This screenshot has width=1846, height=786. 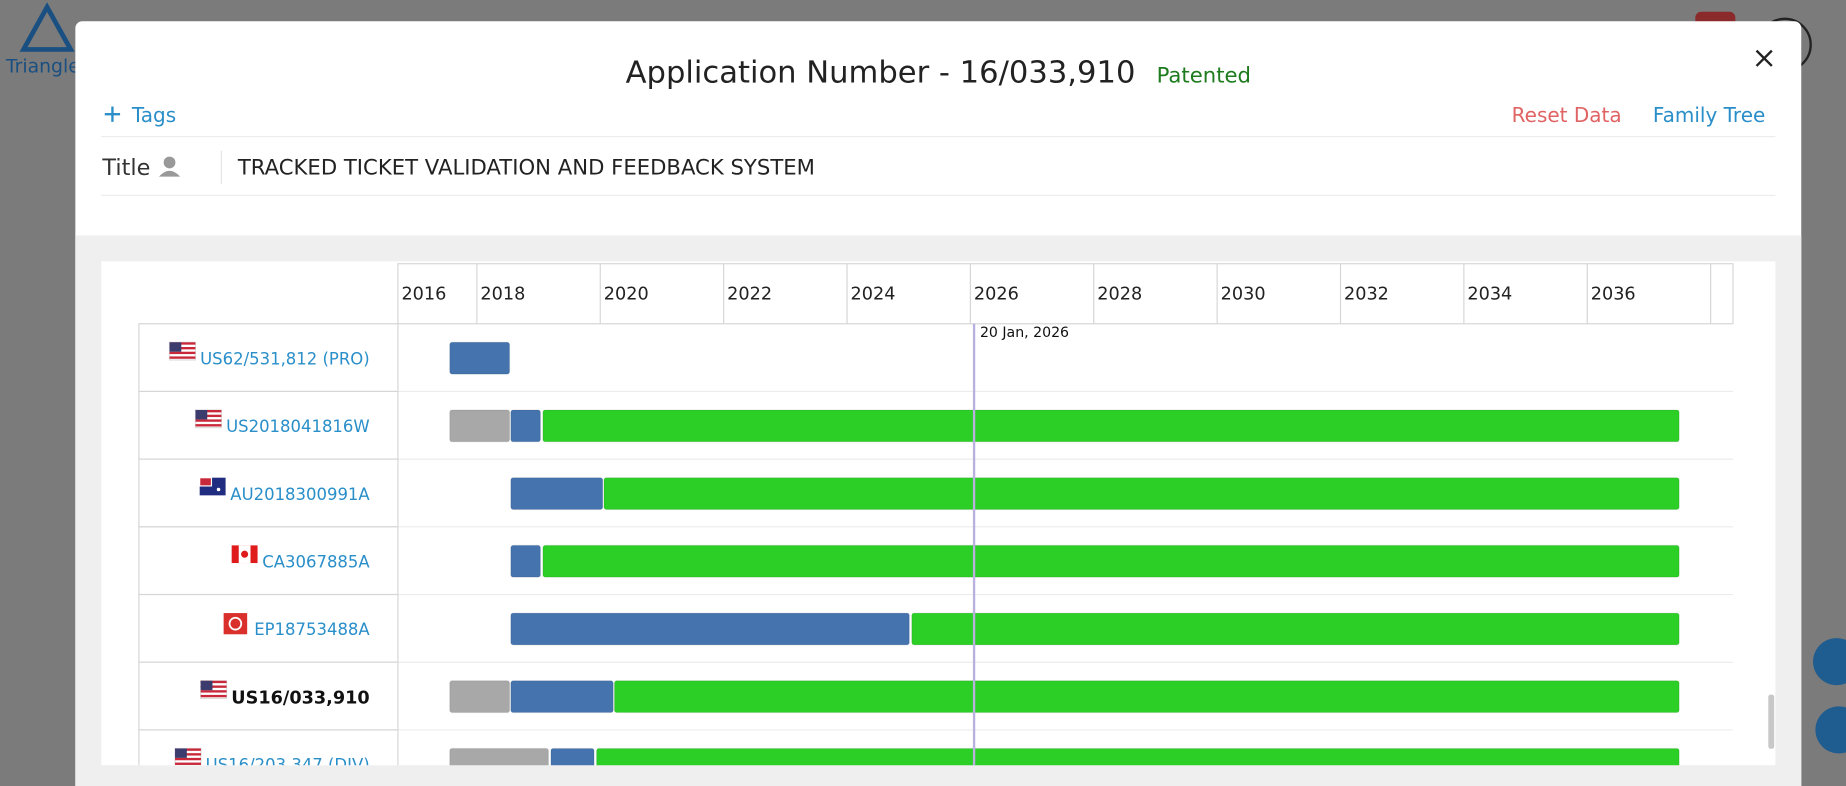 I want to click on row-label: CA3067885A, so click(x=316, y=562).